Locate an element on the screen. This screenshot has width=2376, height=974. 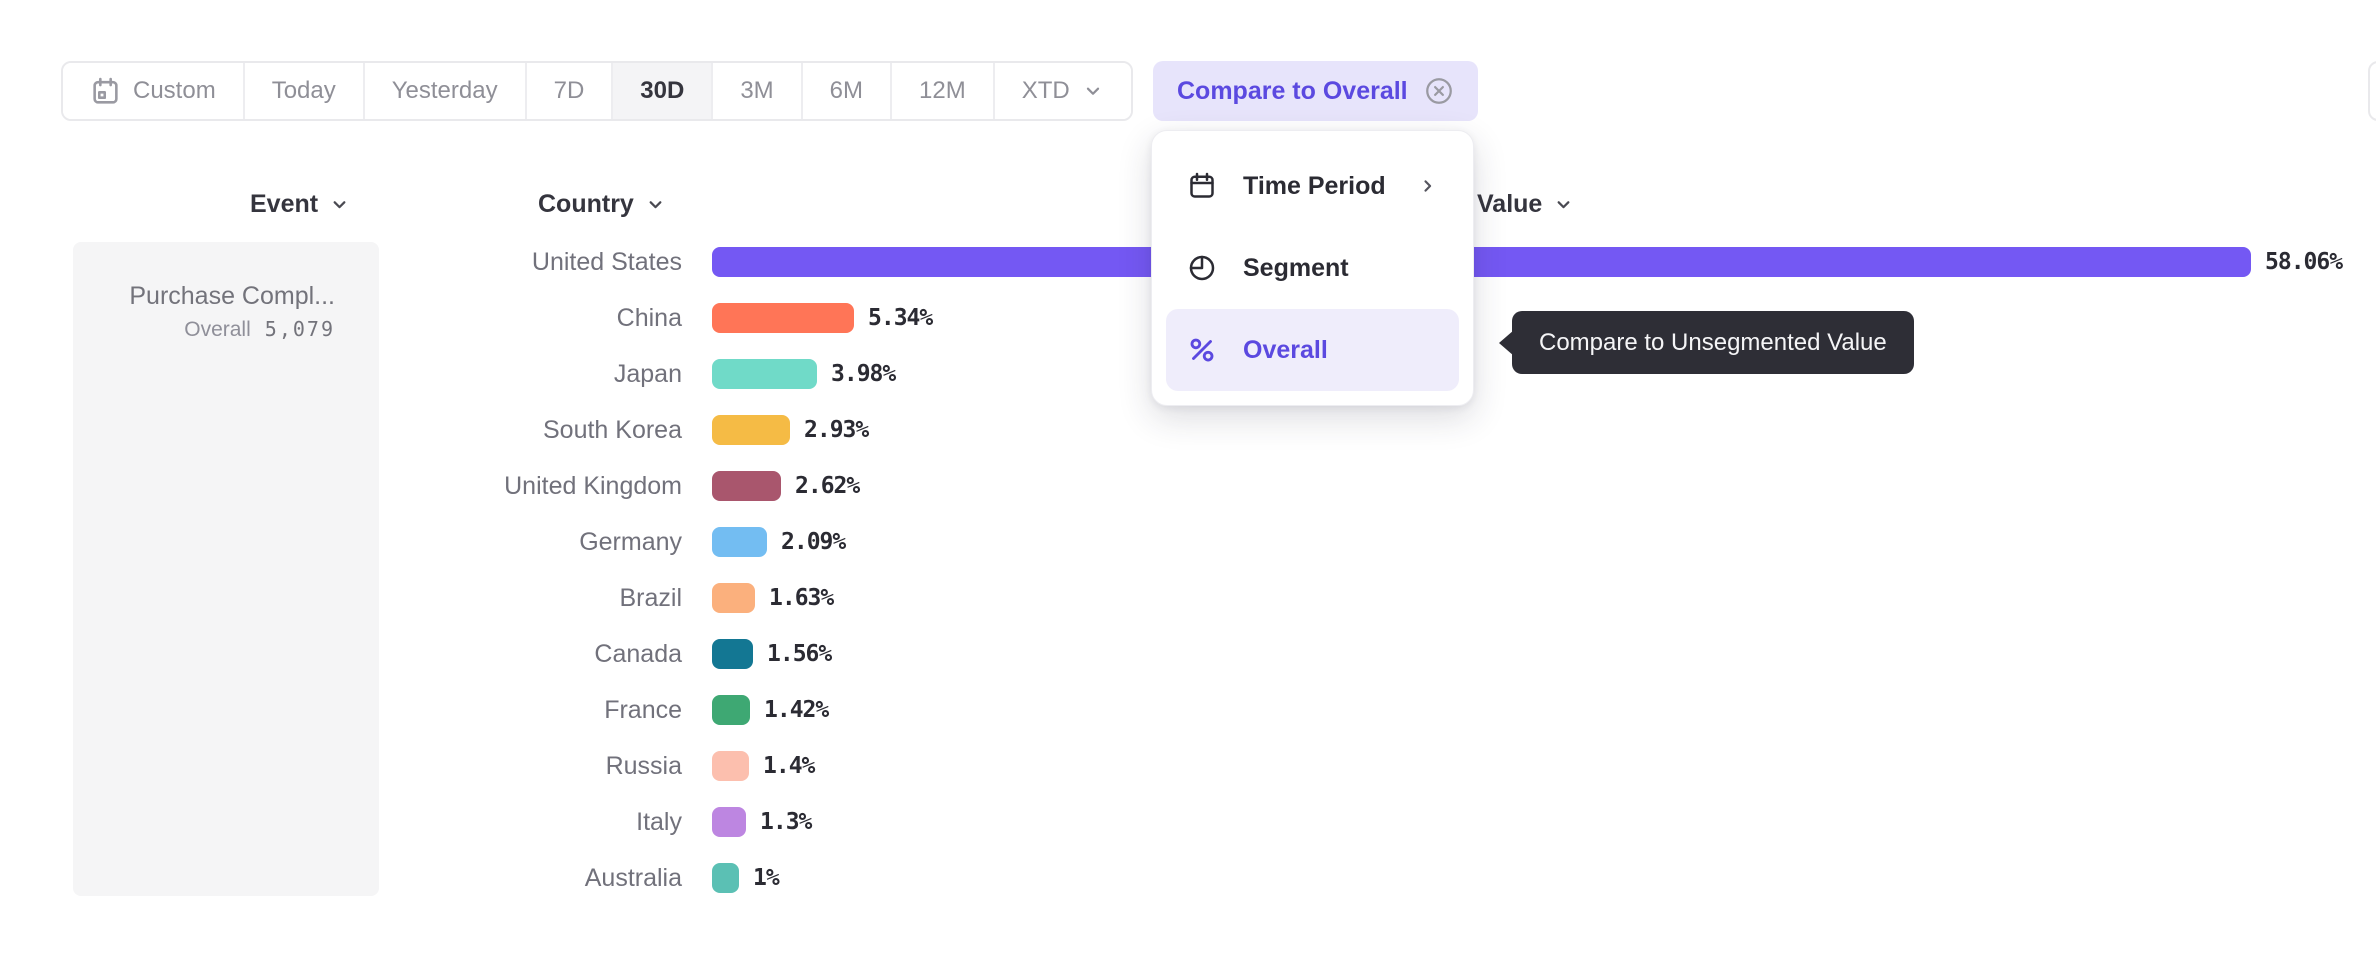
column-header-country: Country is located at coordinates (602, 204).